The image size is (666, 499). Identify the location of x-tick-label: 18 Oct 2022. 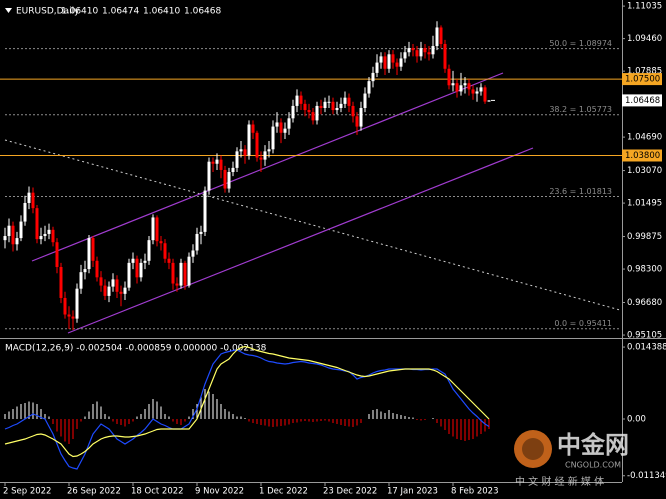
(157, 492).